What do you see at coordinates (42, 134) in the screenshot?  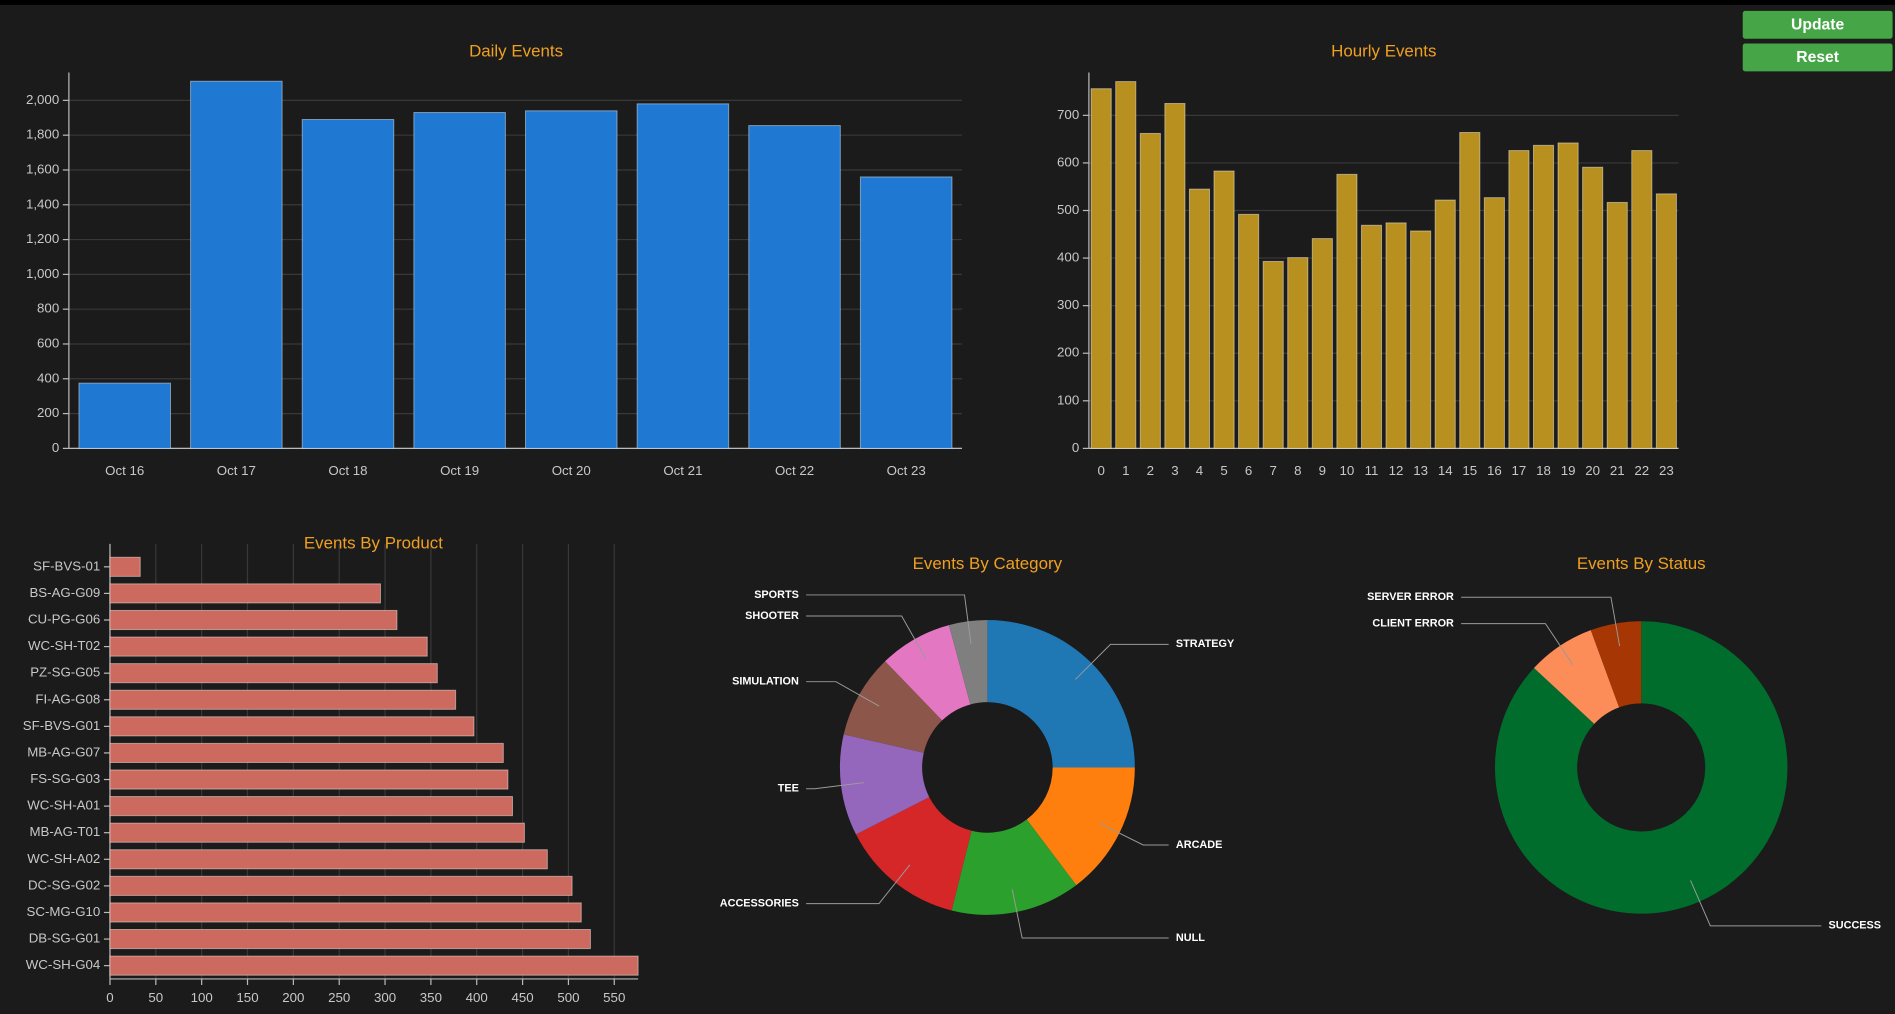 I see `y-tick-label: 1,800` at bounding box center [42, 134].